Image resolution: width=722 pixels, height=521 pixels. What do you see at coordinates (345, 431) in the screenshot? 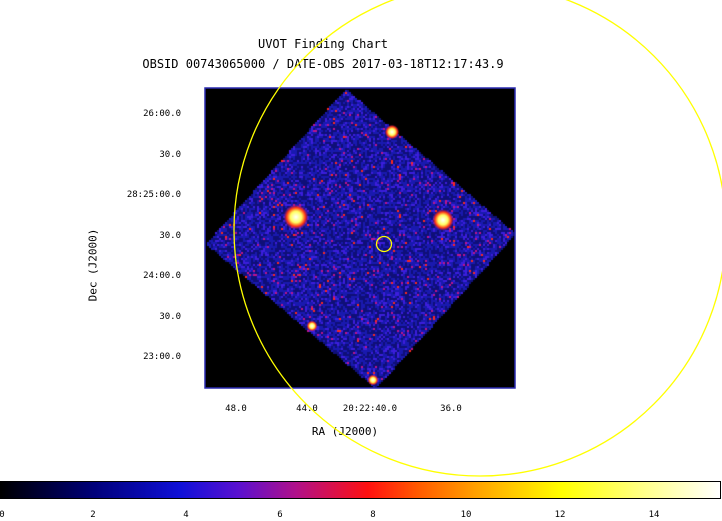
I see `x-axis-label: RA (J2000)` at bounding box center [345, 431].